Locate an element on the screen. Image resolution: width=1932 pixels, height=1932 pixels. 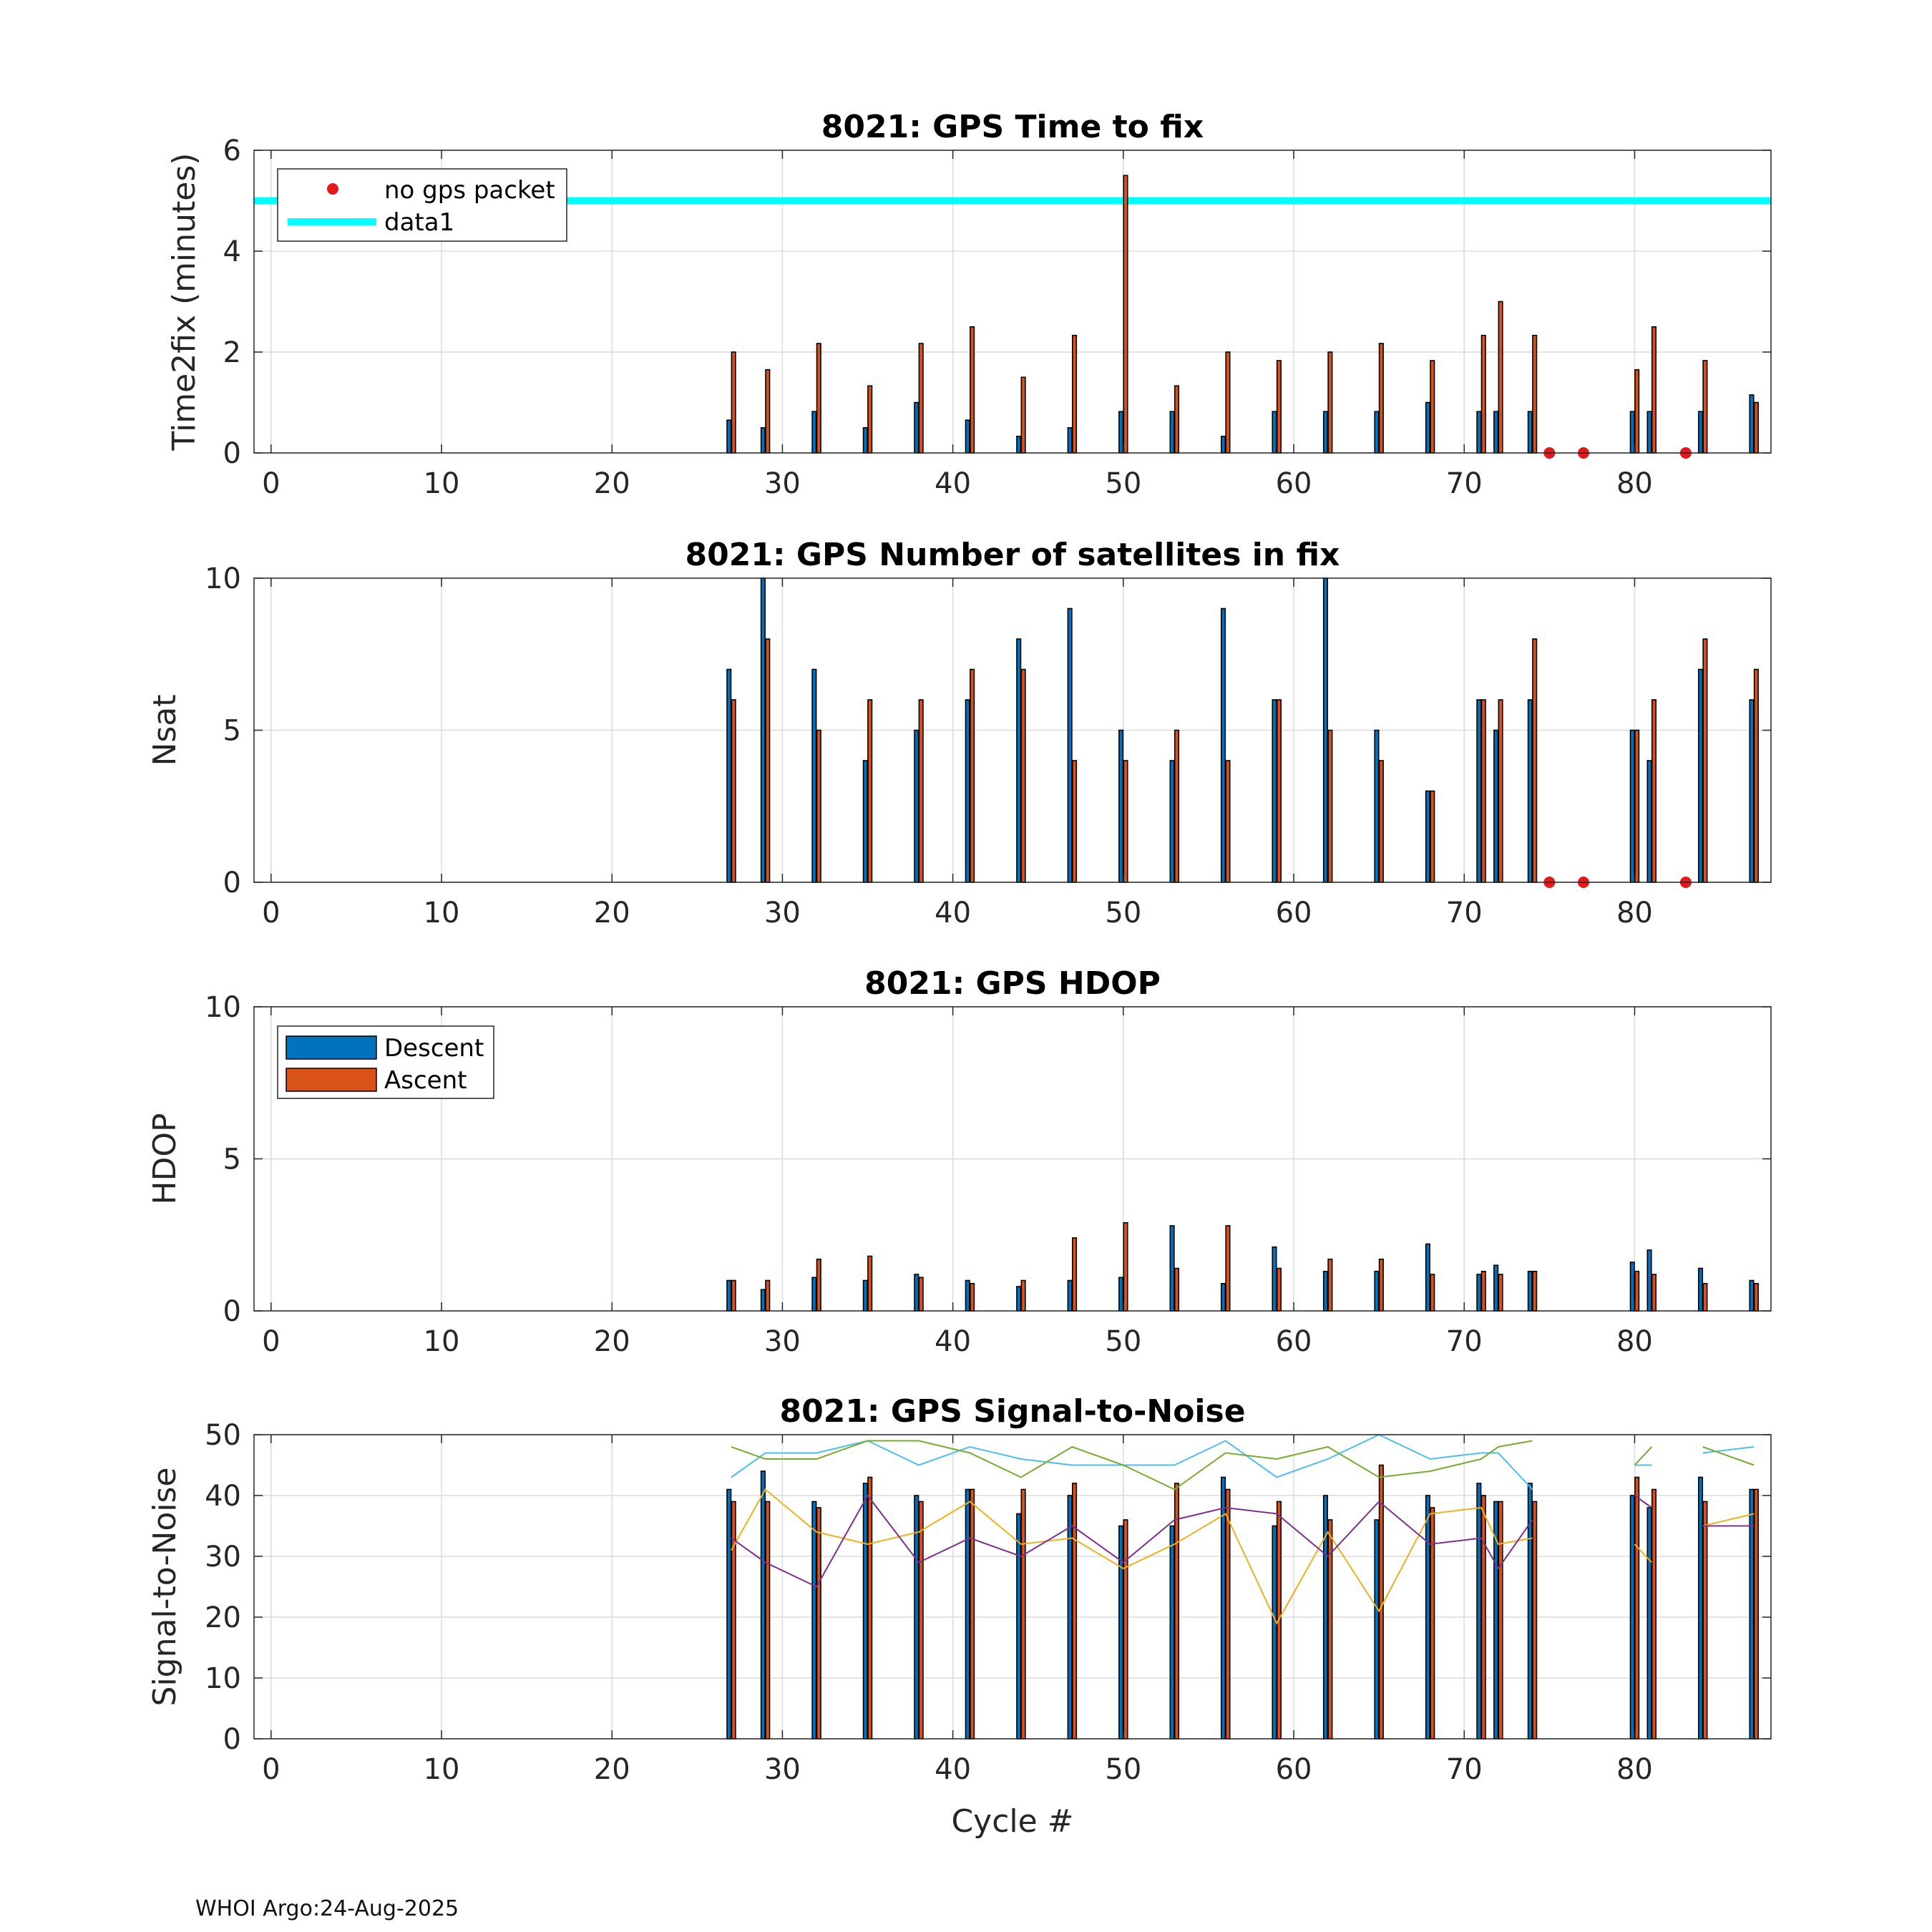
legend-label-ascent: Ascent is located at coordinates (425, 1080).